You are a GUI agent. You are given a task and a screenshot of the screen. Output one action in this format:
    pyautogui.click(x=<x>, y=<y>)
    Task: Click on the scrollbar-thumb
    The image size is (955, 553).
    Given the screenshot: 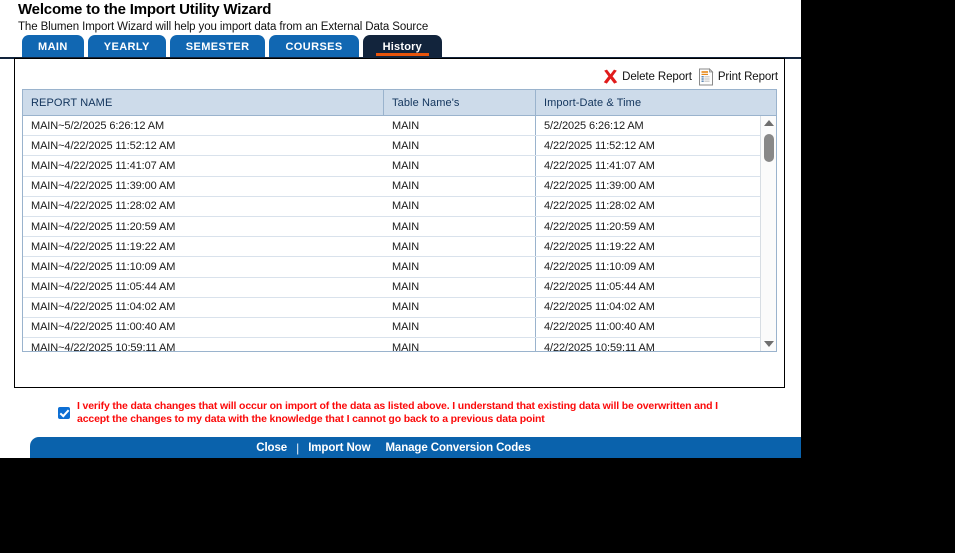 What is the action you would take?
    pyautogui.click(x=769, y=148)
    